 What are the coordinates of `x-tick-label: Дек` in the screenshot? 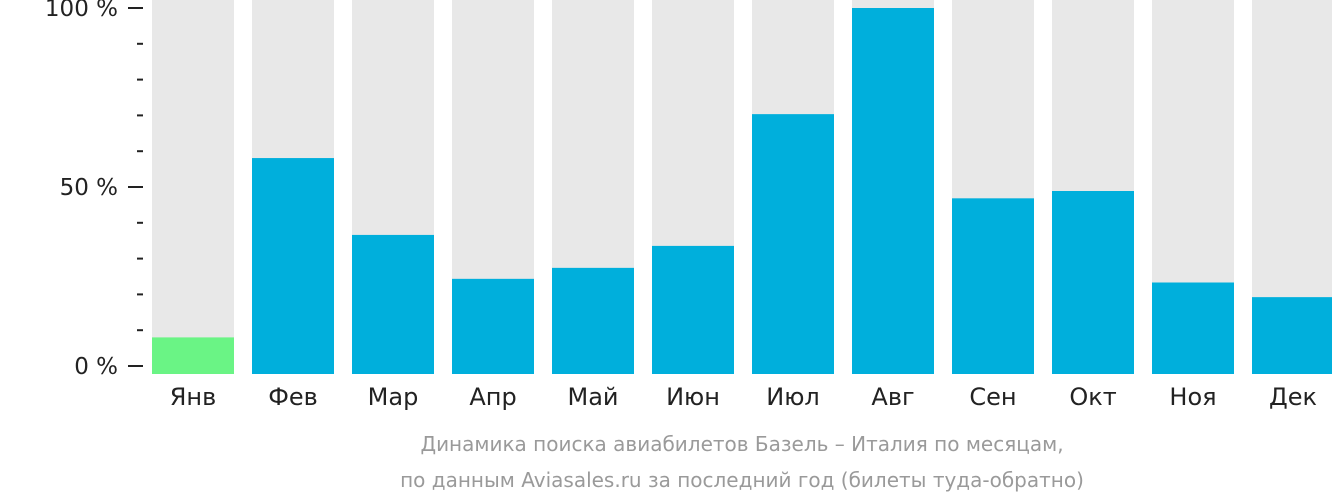 It's located at (1293, 397).